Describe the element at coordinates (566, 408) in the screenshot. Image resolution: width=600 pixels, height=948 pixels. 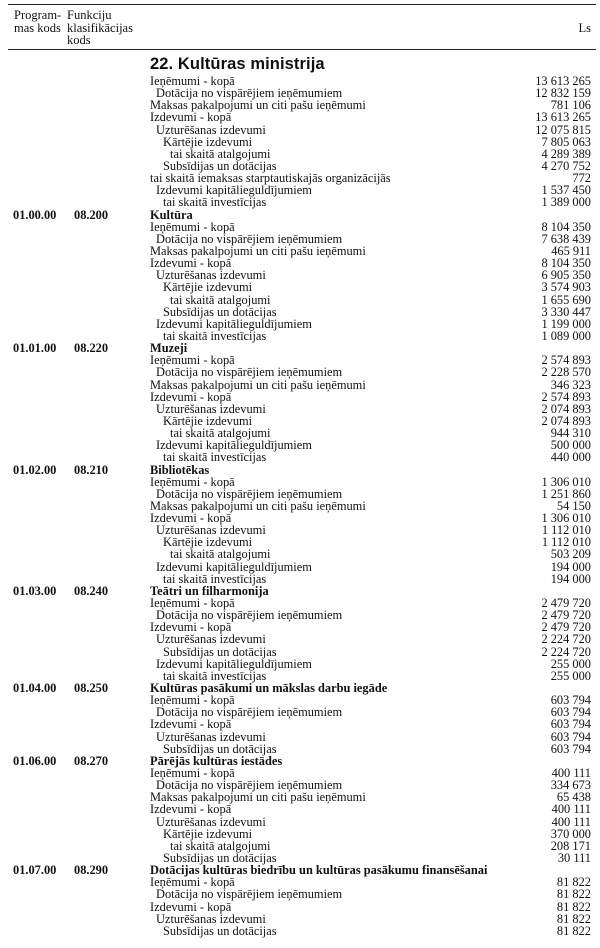
I see `row-value: 2 074 893` at that location.